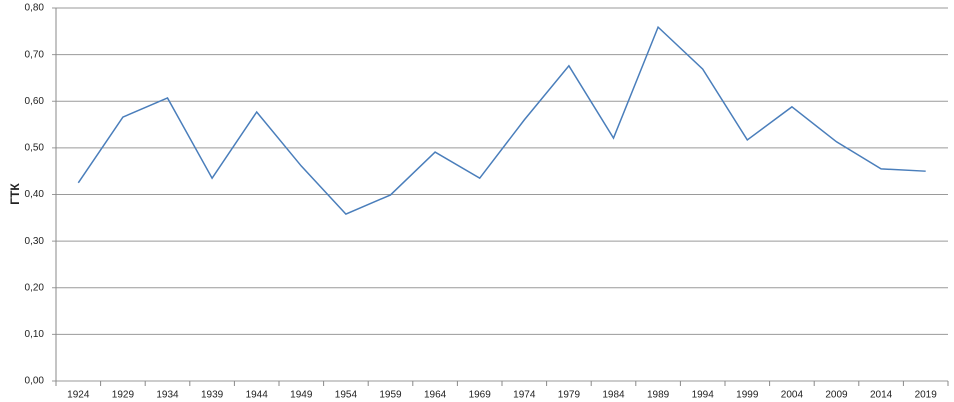  Describe the element at coordinates (301, 395) in the screenshot. I see `x-tick-label: 1949` at that location.